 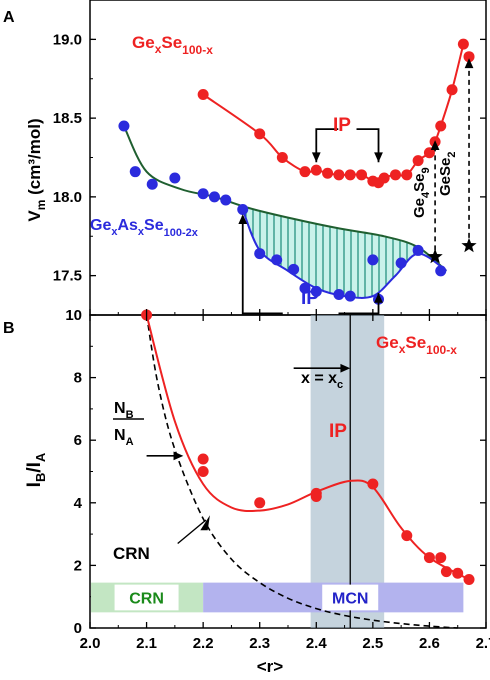 I want to click on panel-a-gese2-arrow-head, so click(x=469, y=63).